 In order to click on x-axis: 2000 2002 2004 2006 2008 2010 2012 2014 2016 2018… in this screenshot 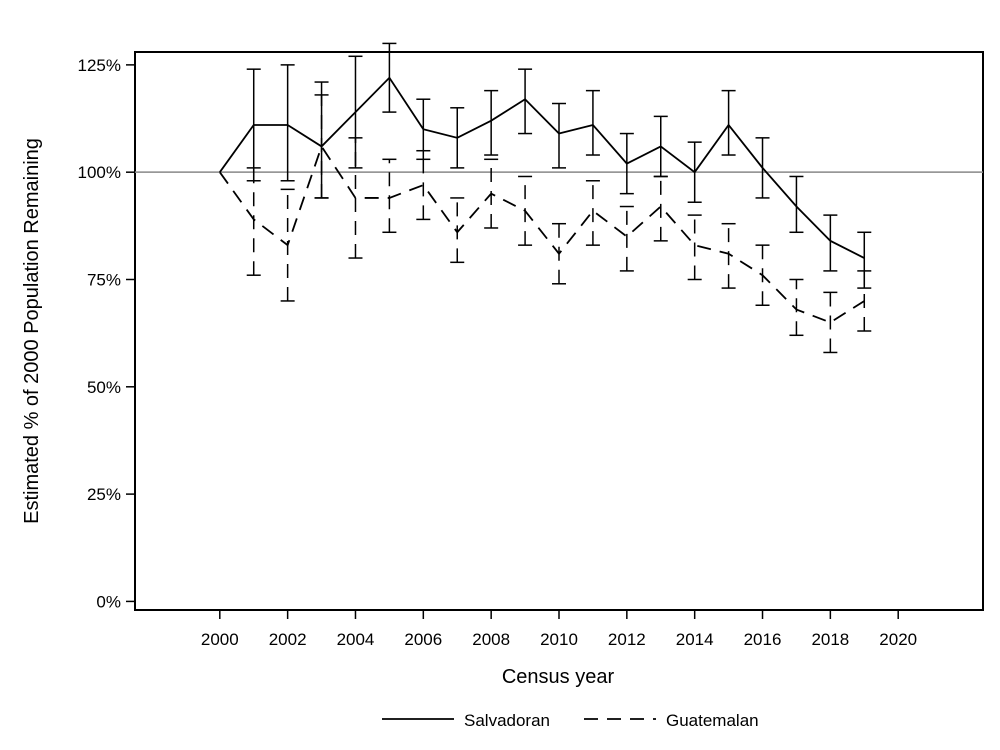, I will do `click(559, 629)`.